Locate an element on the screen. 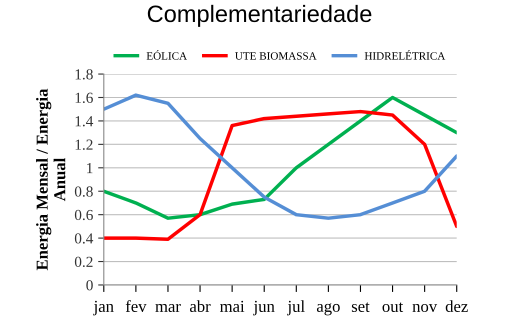 This screenshot has width=519, height=322. chart-title: Complementariedade is located at coordinates (260, 15).